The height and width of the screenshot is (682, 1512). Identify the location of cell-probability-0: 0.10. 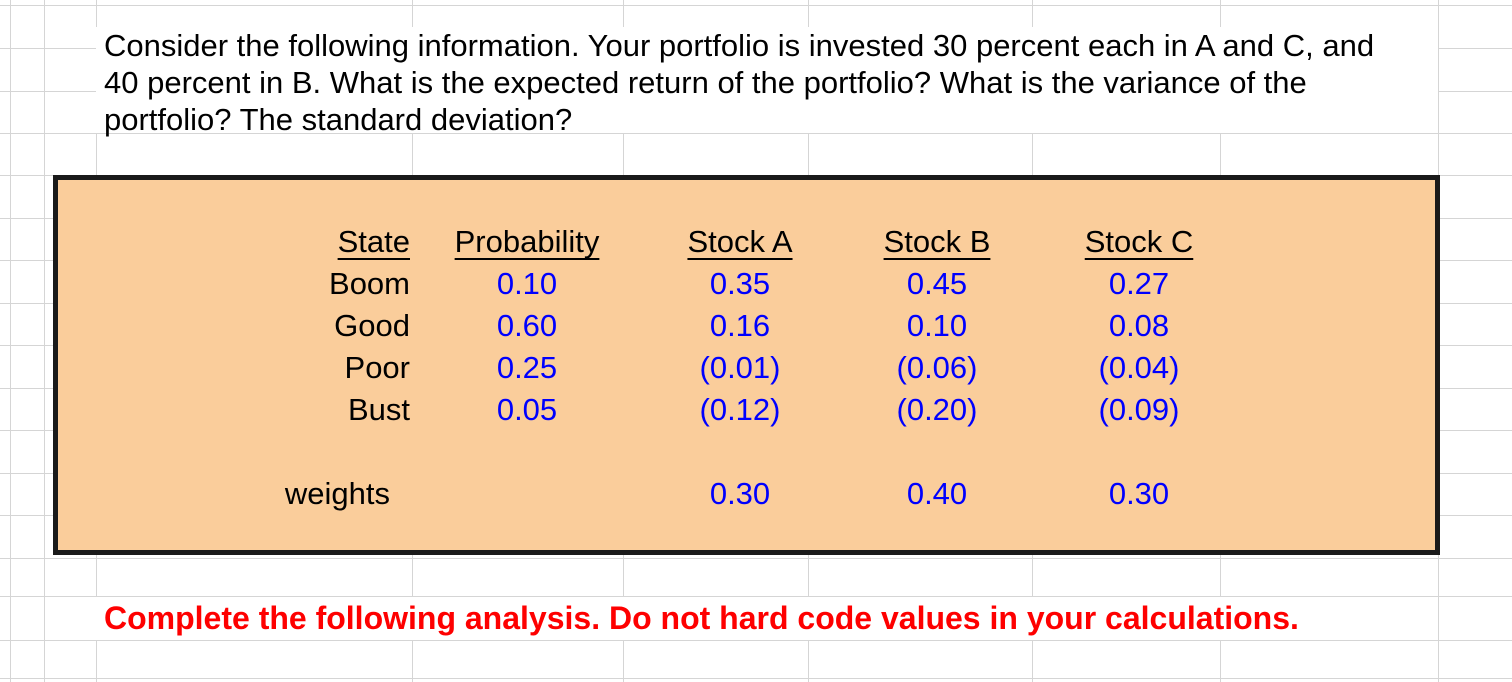
(527, 284).